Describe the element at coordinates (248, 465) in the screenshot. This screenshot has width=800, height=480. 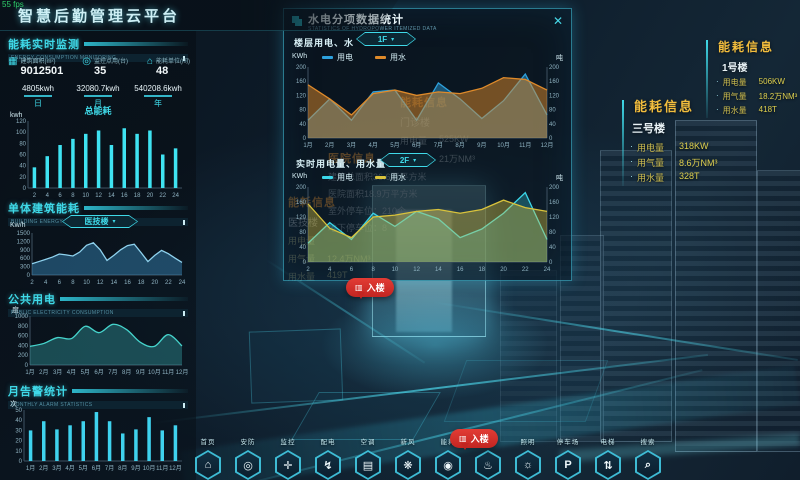
I see `nav-hex-security: ◎` at that location.